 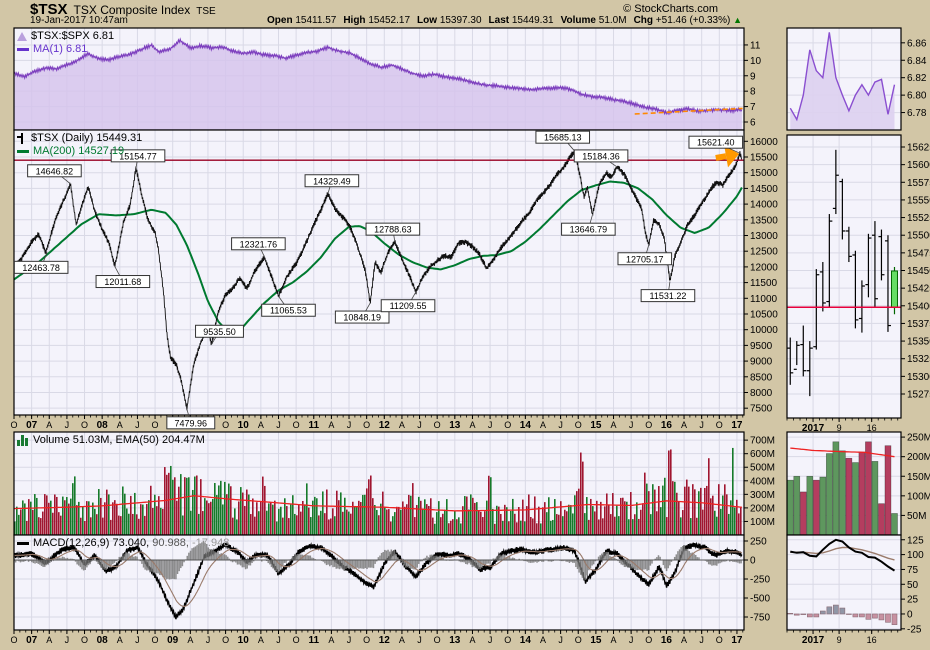 What do you see at coordinates (32, 425) in the screenshot?
I see `svg-text: 07` at bounding box center [32, 425].